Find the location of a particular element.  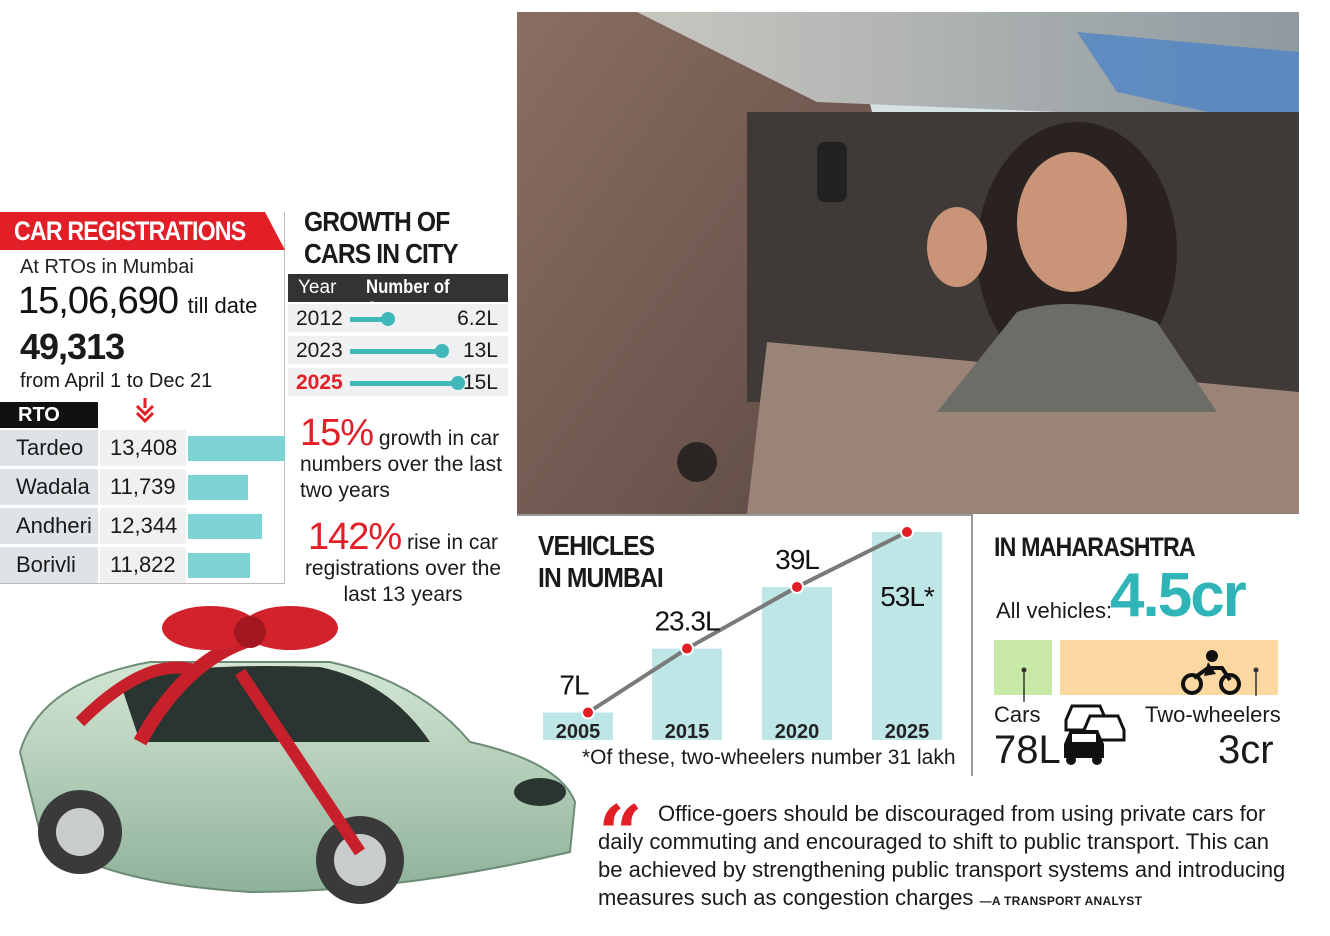

total-registrations: 15,06,690 till date is located at coordinates (137, 301).